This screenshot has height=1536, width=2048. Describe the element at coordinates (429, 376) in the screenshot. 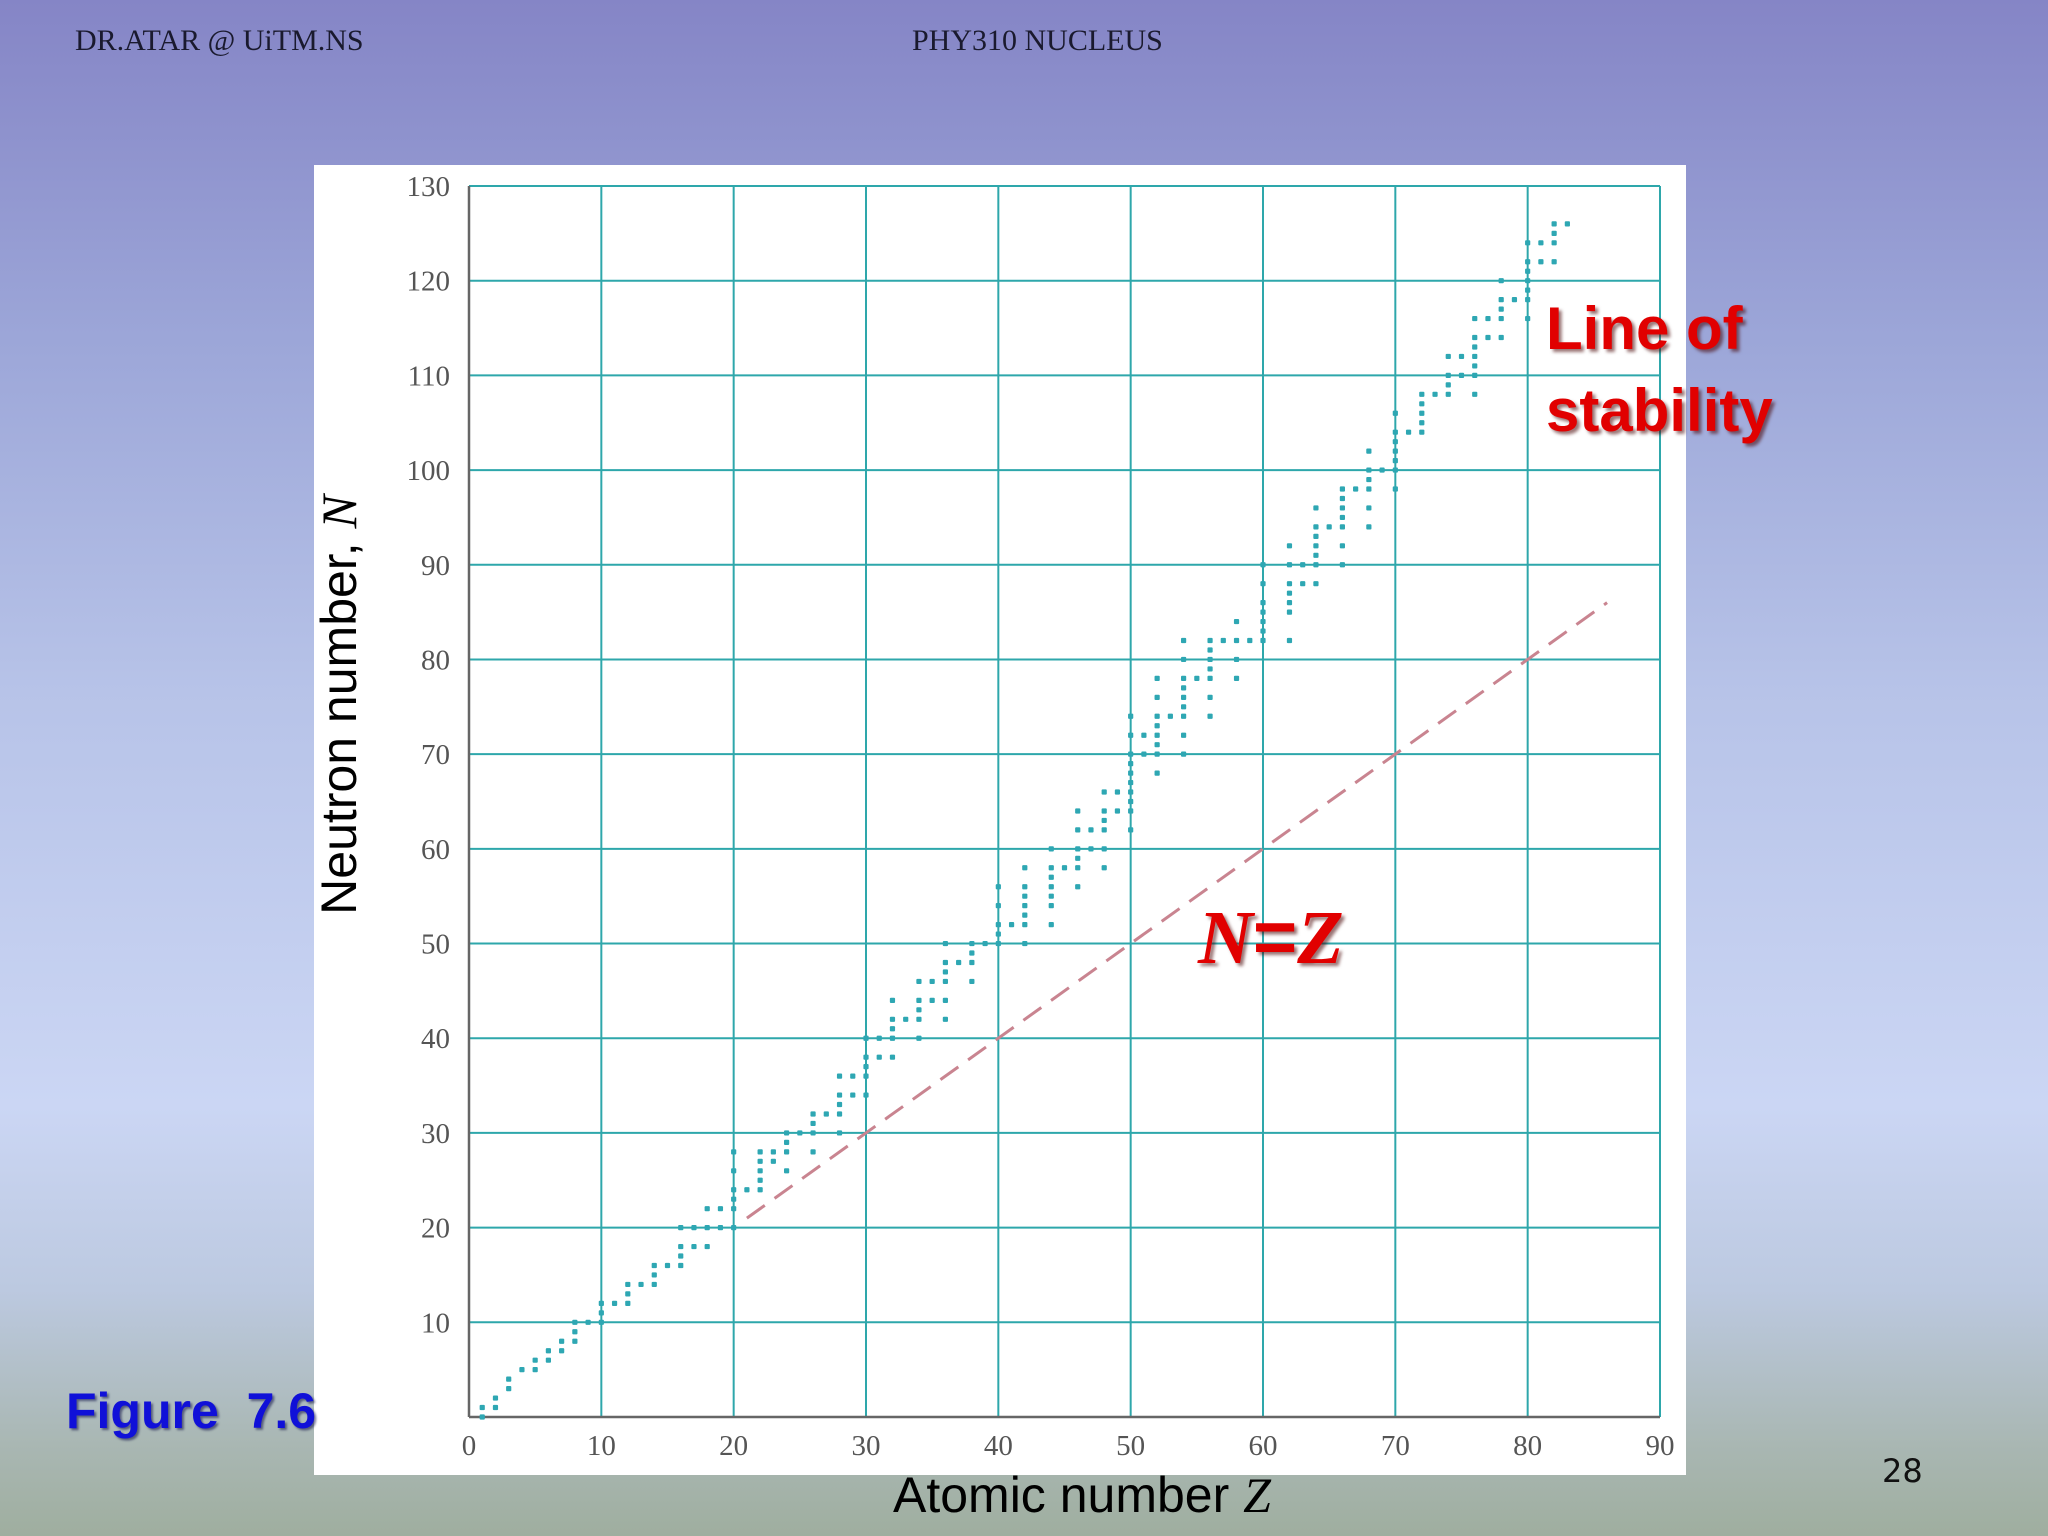

I see `y-tick-110: 110` at that location.